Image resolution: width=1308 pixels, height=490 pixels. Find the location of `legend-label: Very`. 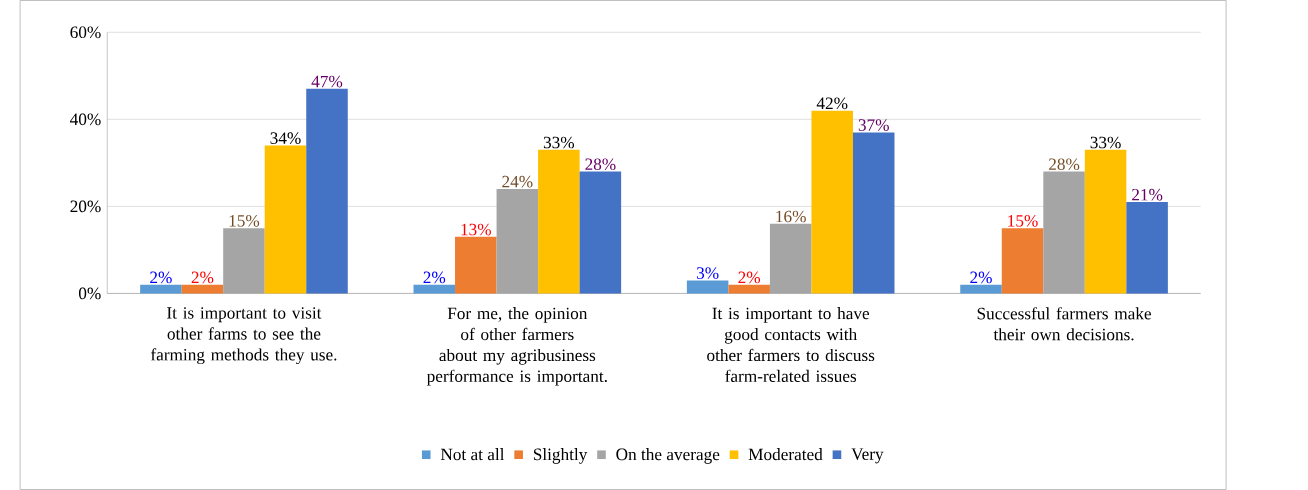

legend-label: Very is located at coordinates (867, 456).